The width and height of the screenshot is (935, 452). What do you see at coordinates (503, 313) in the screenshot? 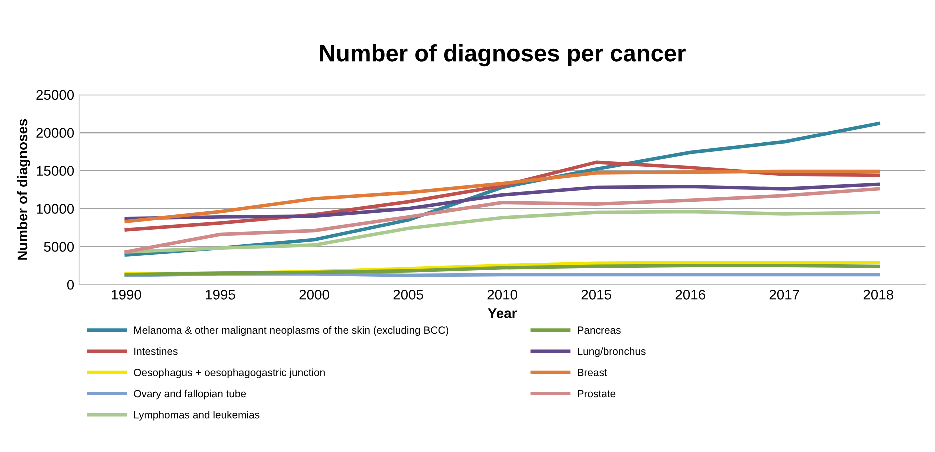
I see `x-axis-title: Year` at bounding box center [503, 313].